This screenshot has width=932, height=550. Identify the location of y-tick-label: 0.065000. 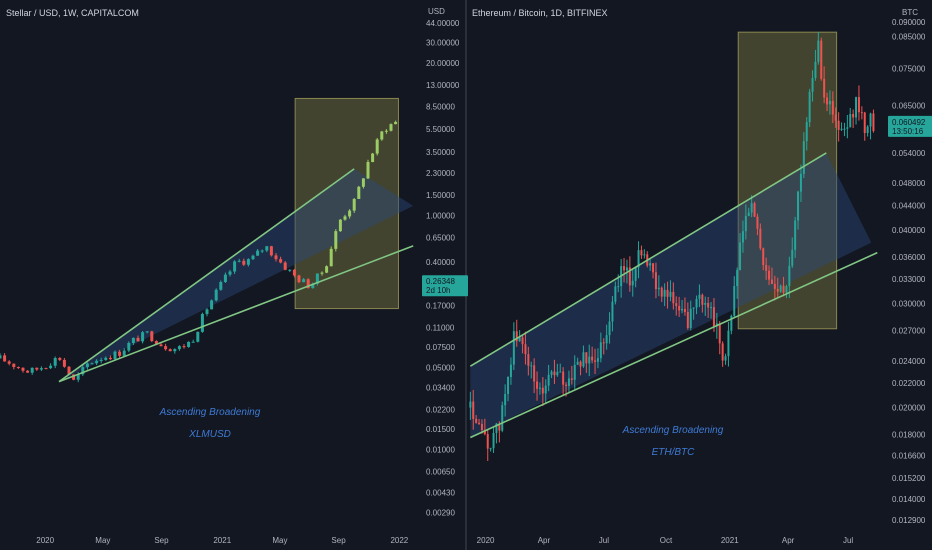
(909, 105).